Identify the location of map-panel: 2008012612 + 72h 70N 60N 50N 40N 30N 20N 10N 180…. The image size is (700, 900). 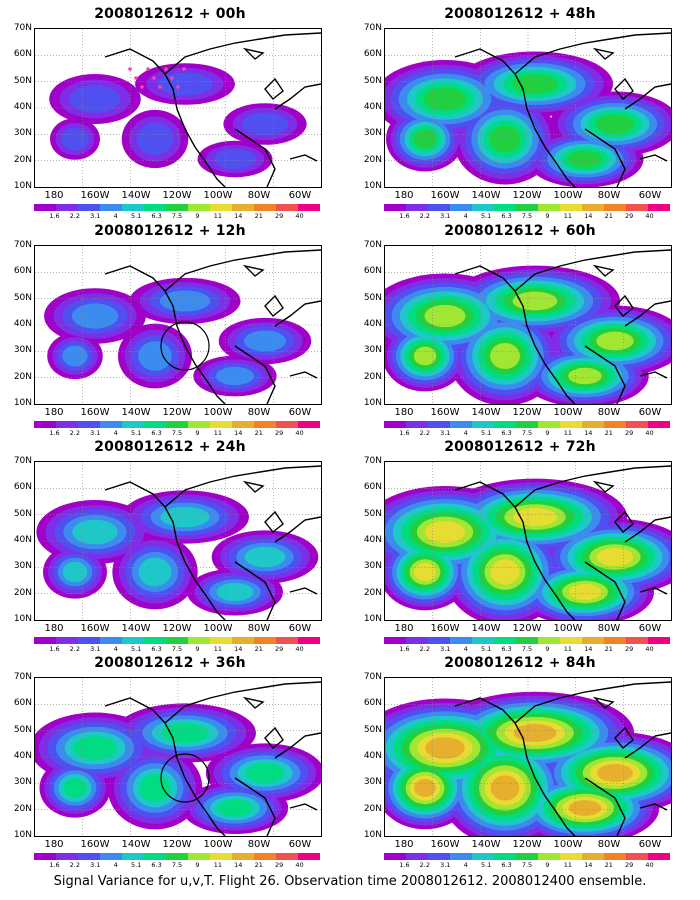
(520, 543).